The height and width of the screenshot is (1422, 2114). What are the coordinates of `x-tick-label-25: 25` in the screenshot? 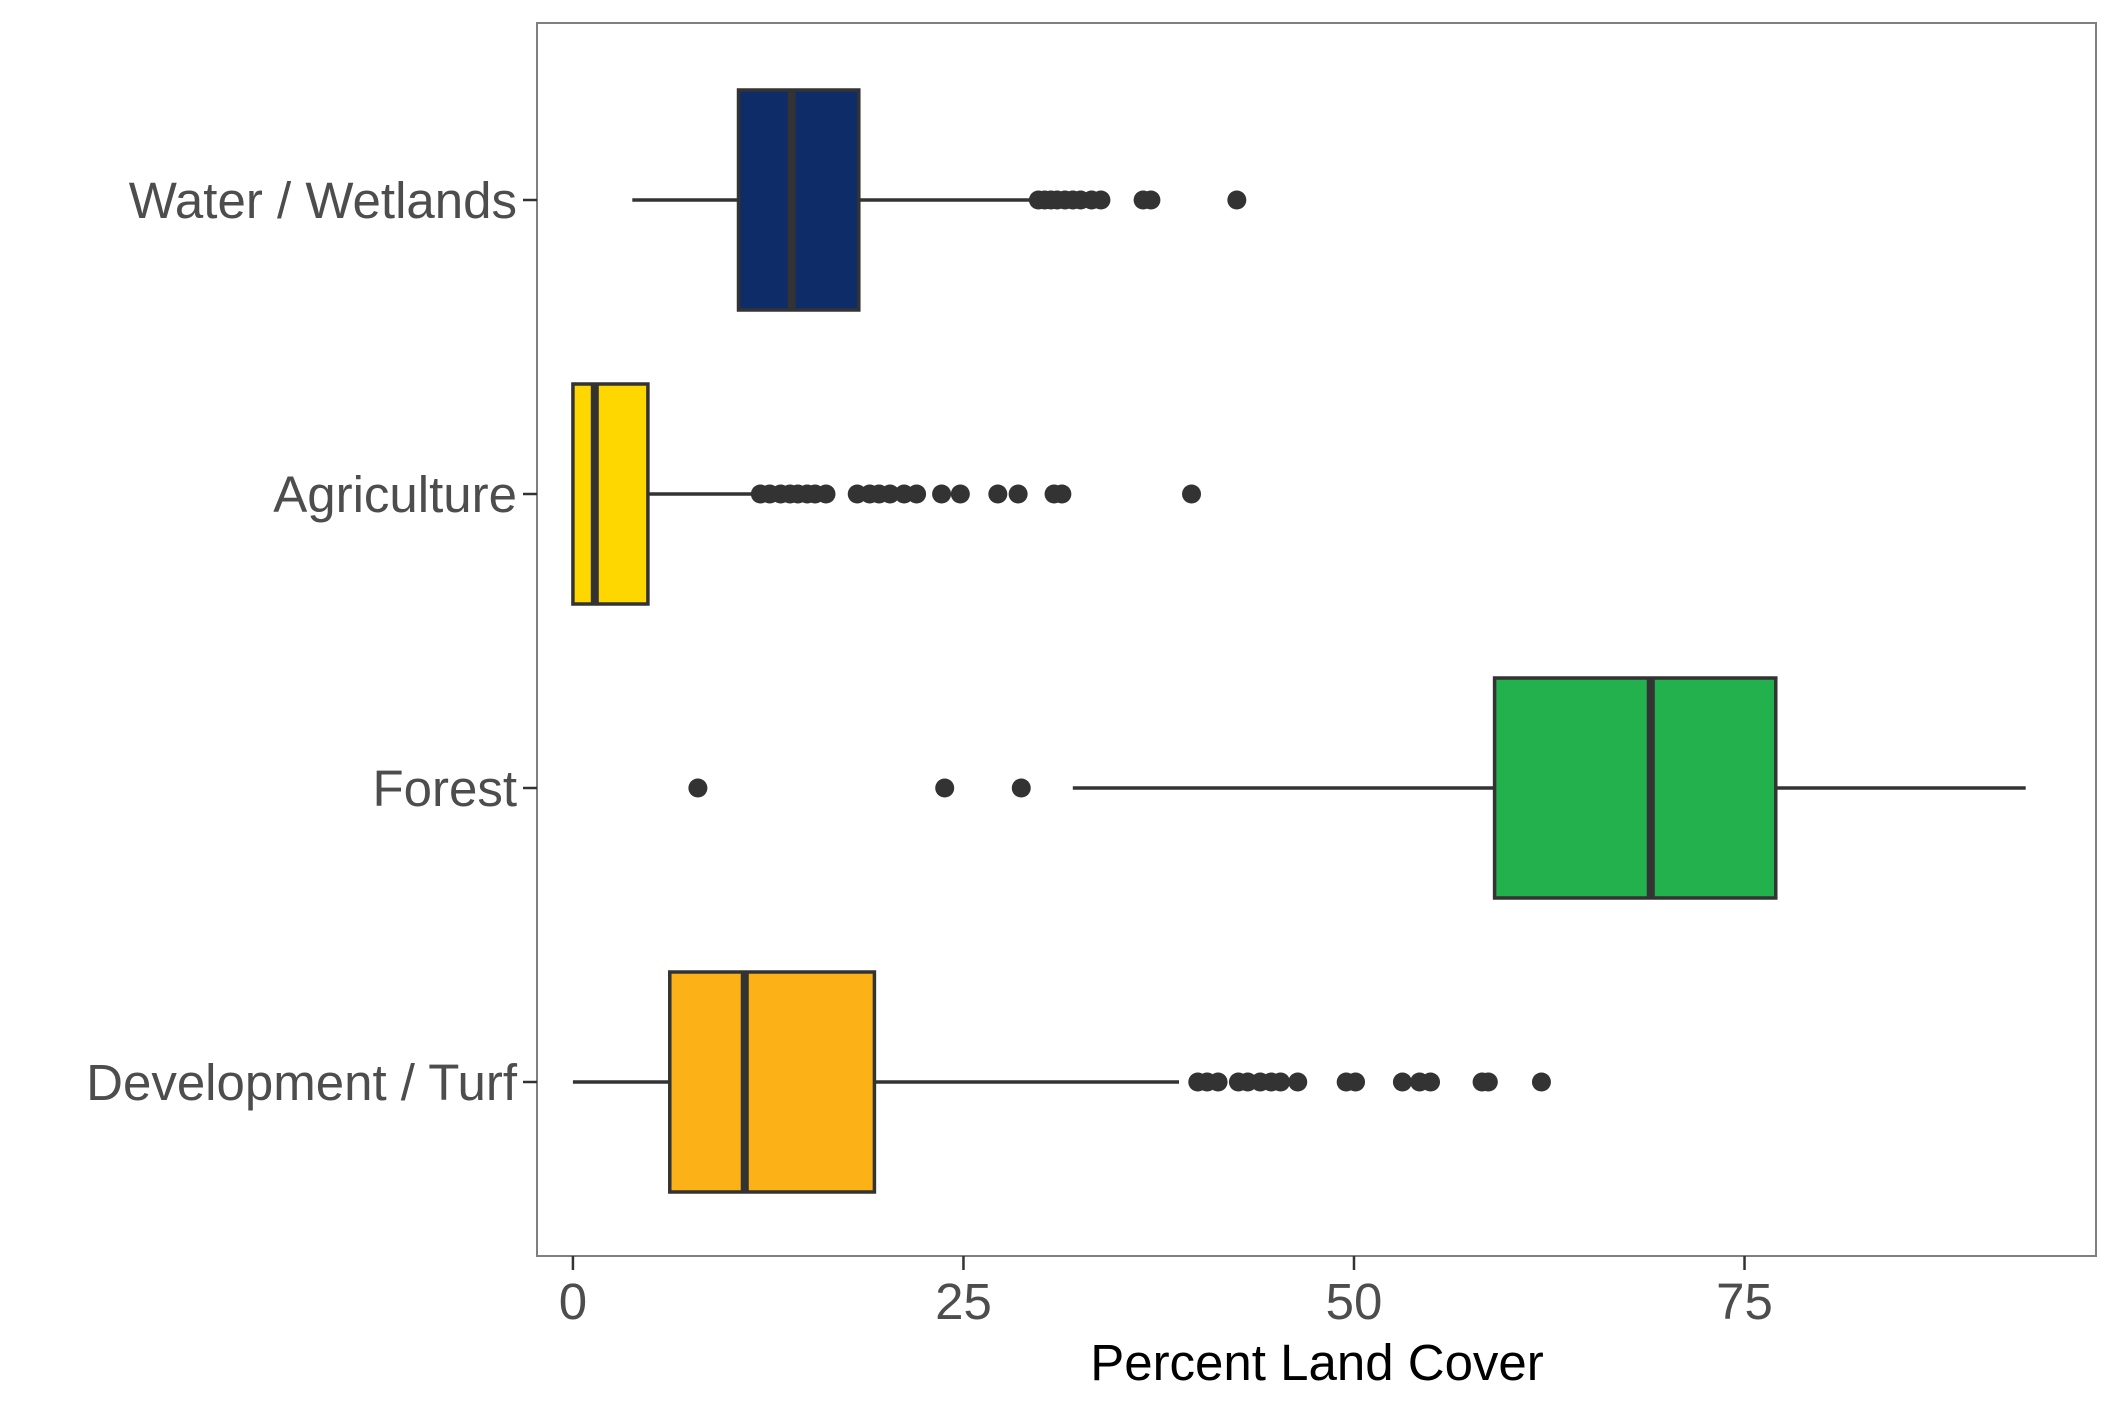 It's located at (963, 1301).